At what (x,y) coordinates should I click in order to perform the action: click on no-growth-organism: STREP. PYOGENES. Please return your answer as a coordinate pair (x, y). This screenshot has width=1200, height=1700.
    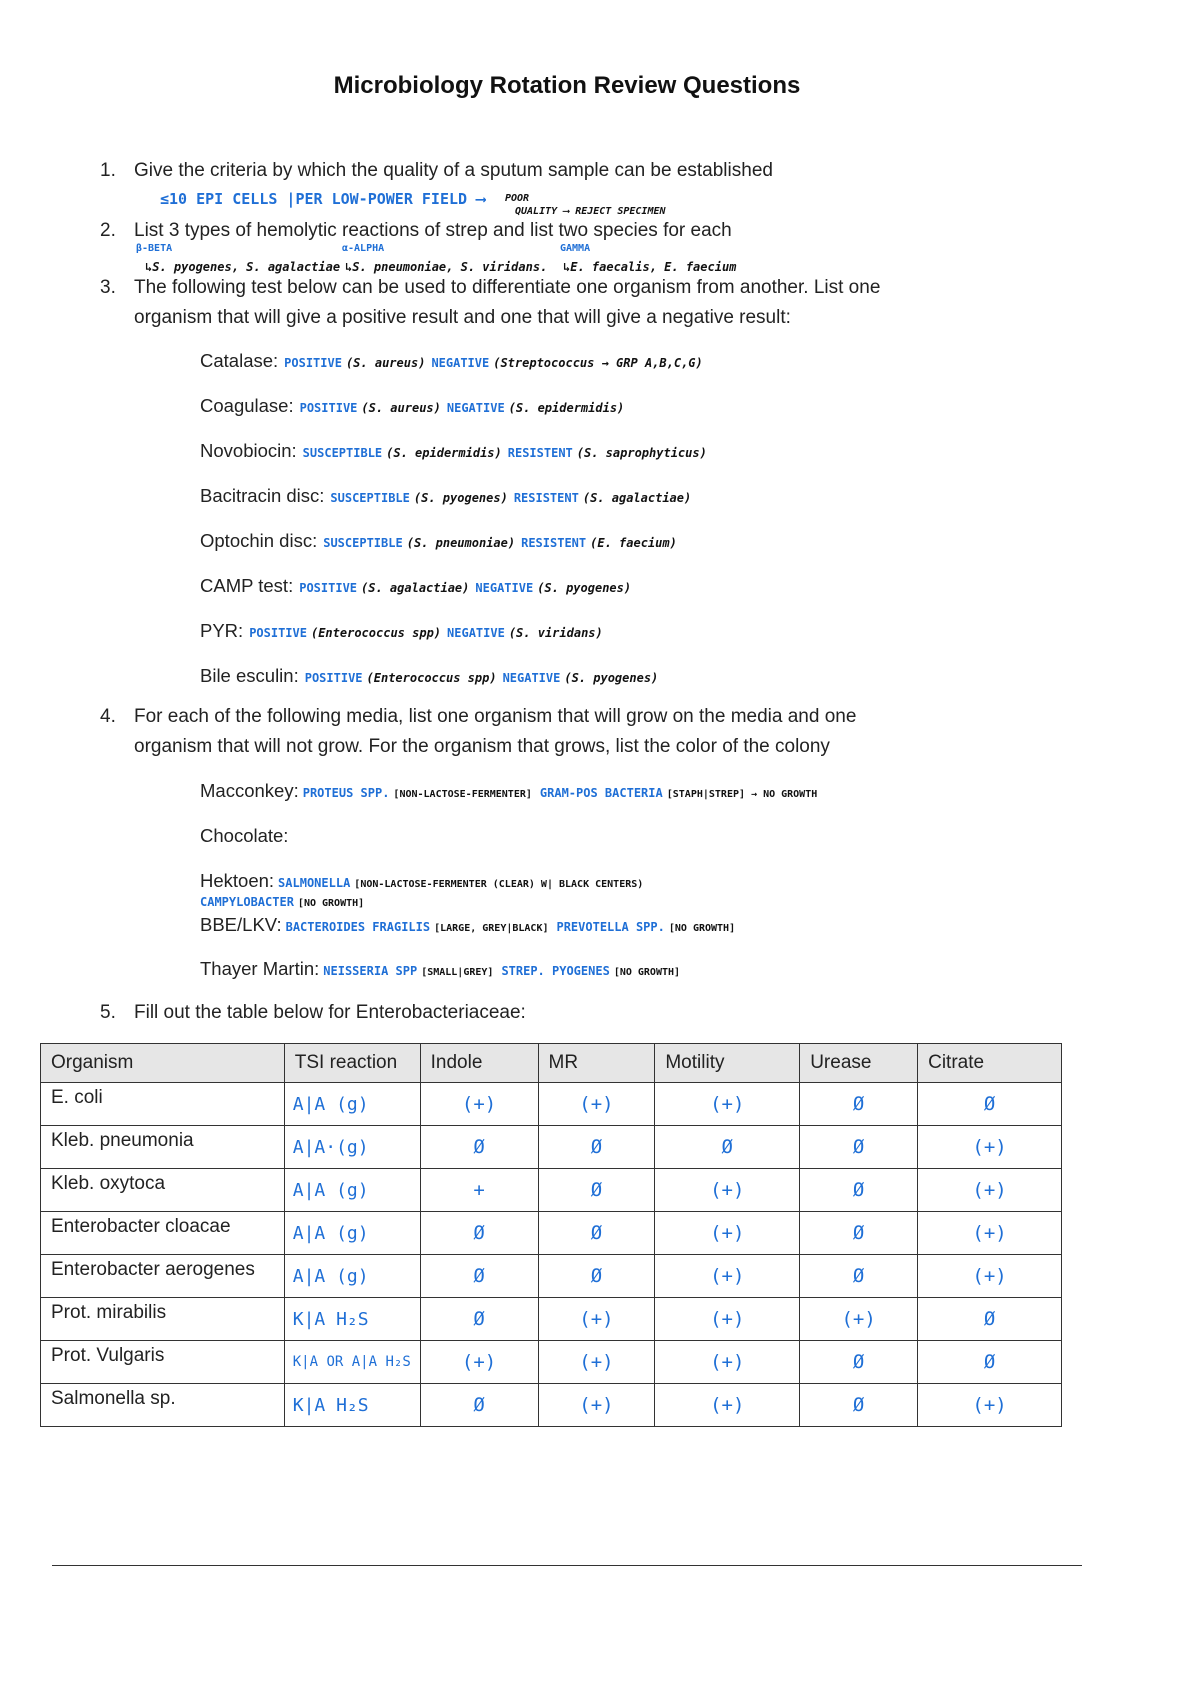
    Looking at the image, I should click on (555, 971).